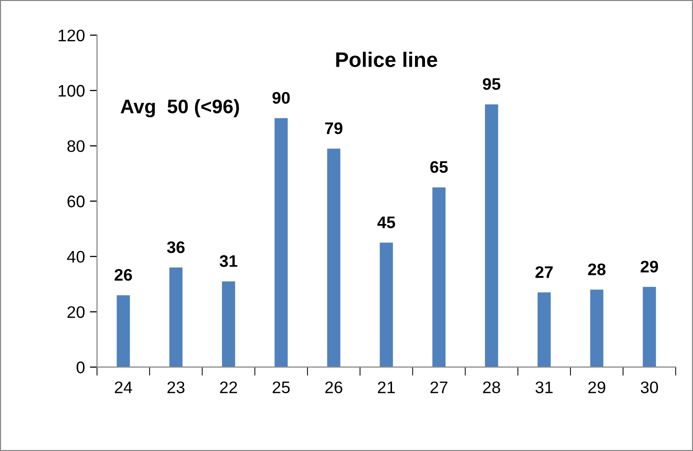  I want to click on x-tick-label: 27, so click(439, 387).